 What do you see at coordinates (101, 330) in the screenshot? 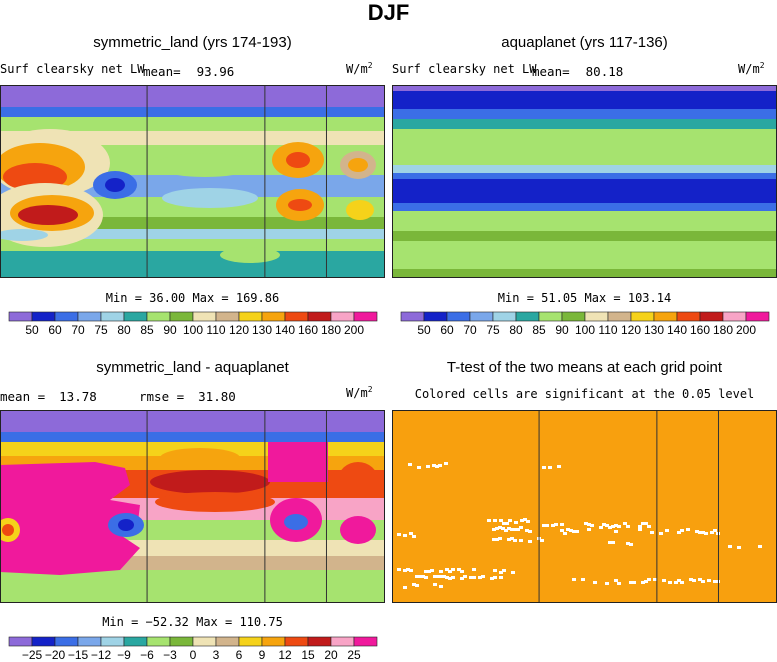
I see `colorbar-tick-label: 75` at bounding box center [101, 330].